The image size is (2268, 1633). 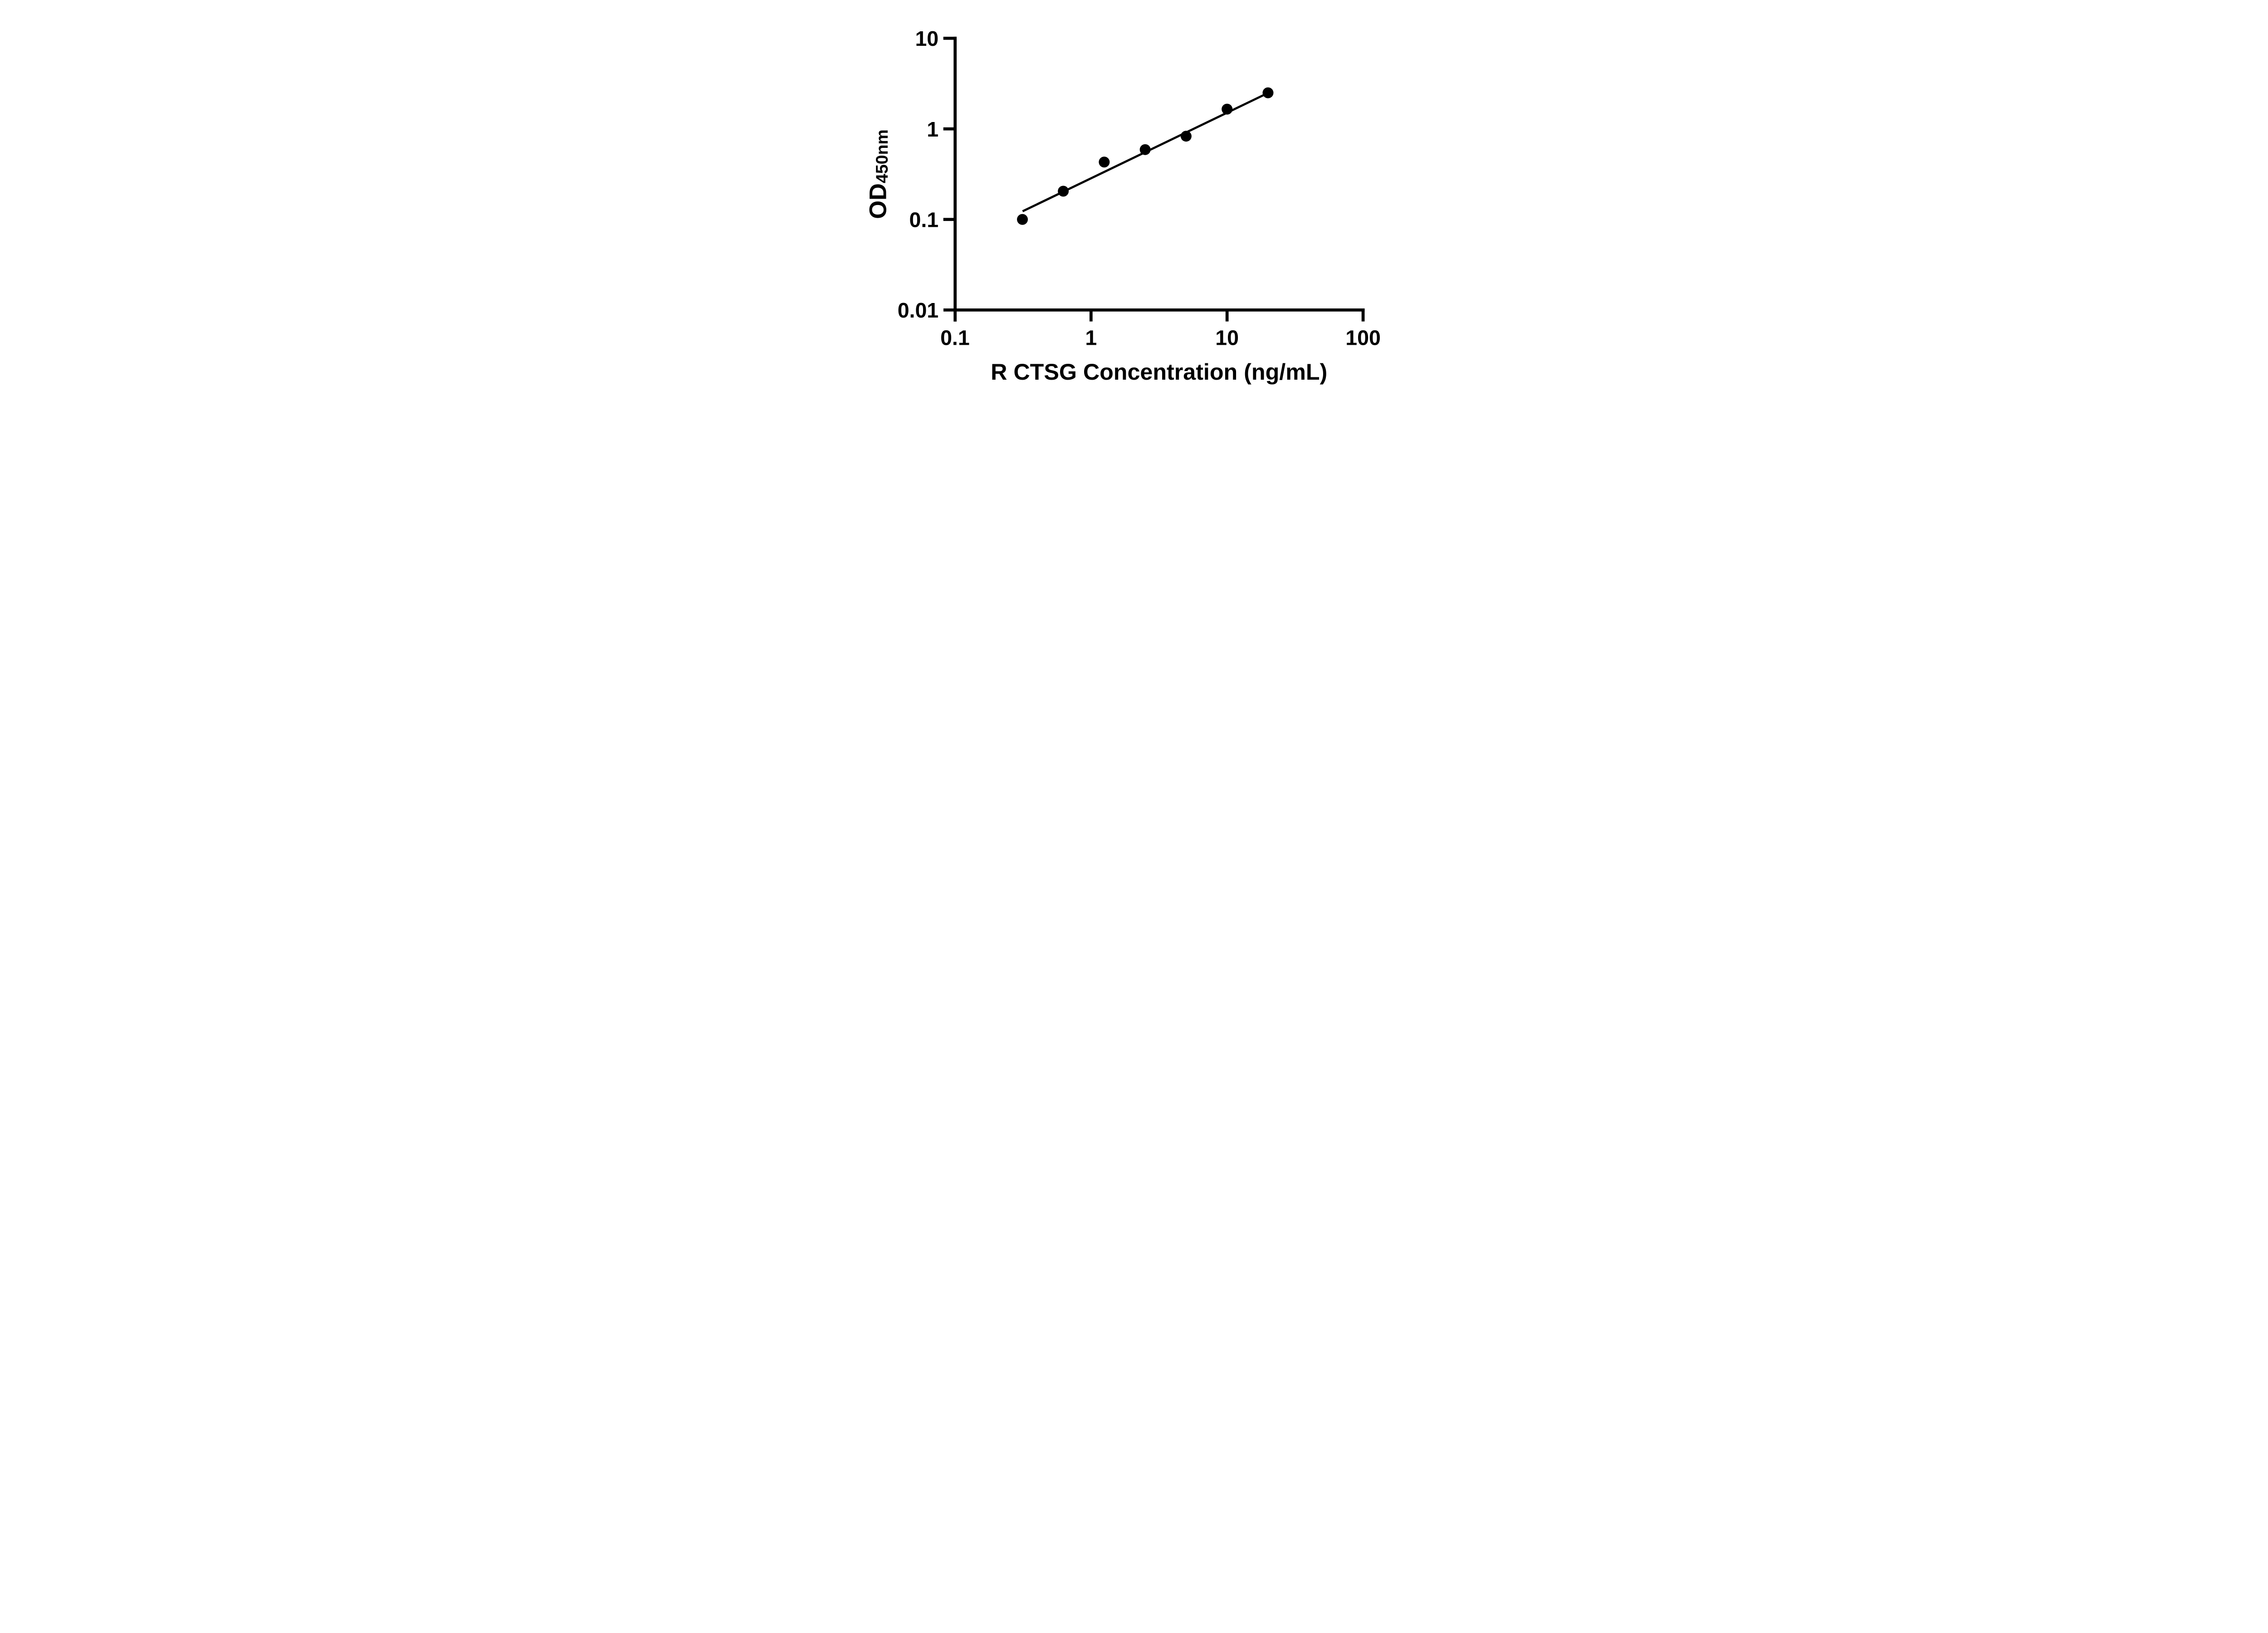 What do you see at coordinates (1227, 337) in the screenshot?
I see `x-tick-label-10: 10` at bounding box center [1227, 337].